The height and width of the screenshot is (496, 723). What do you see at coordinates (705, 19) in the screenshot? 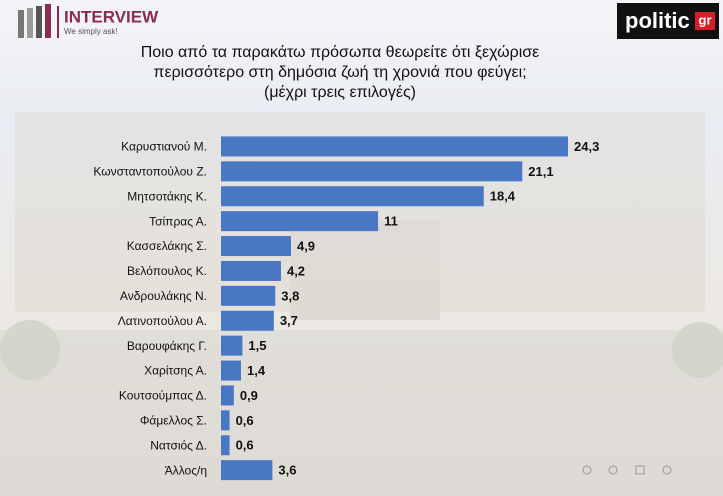
I see `publisher-suffix: gr` at bounding box center [705, 19].